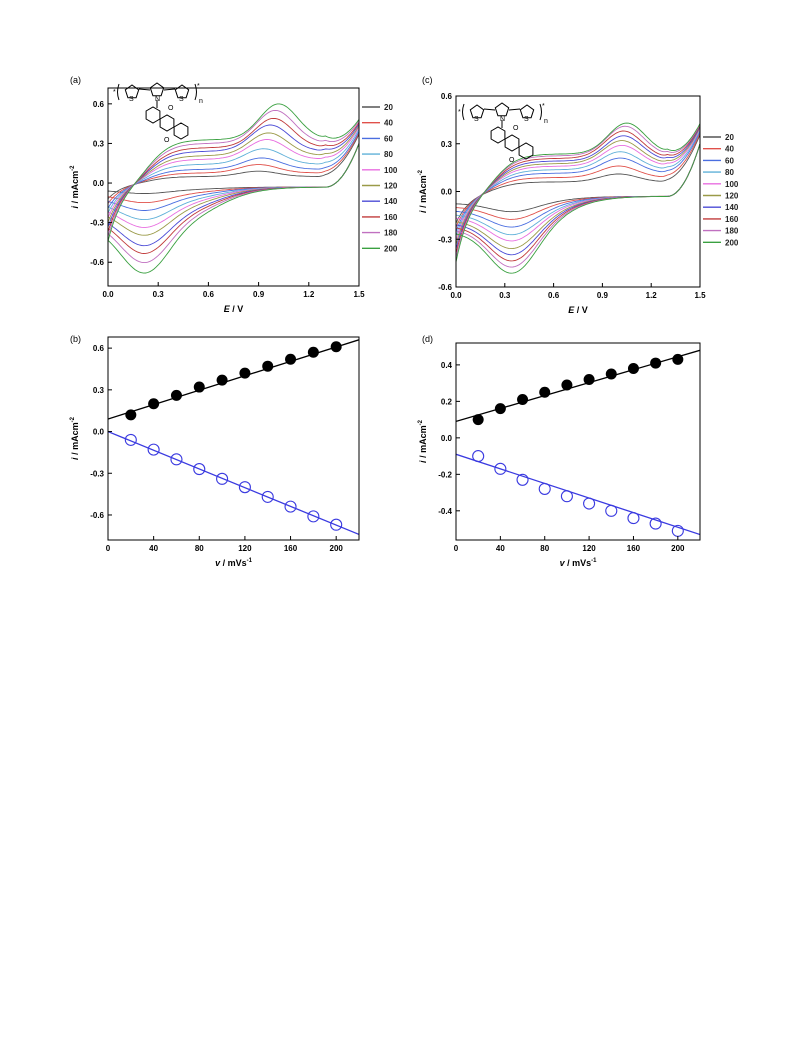 The width and height of the screenshot is (793, 1057). What do you see at coordinates (729, 172) in the screenshot?
I see `legend-label-80: 80` at bounding box center [729, 172].